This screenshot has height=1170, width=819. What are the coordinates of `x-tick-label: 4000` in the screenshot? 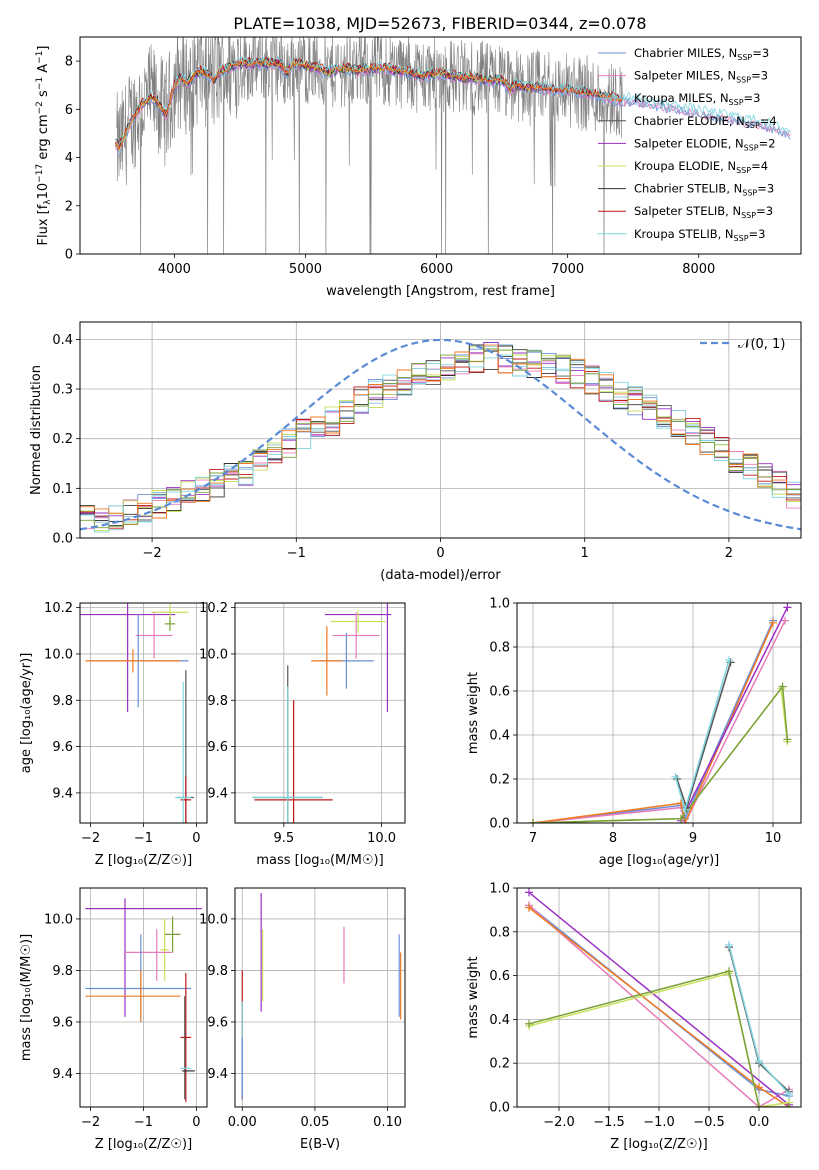 It's located at (174, 269).